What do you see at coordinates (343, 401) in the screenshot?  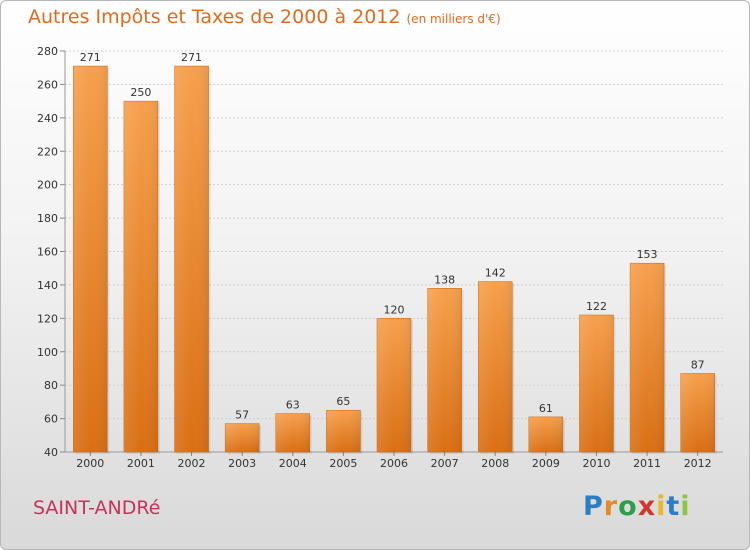 I see `data-label: 65` at bounding box center [343, 401].